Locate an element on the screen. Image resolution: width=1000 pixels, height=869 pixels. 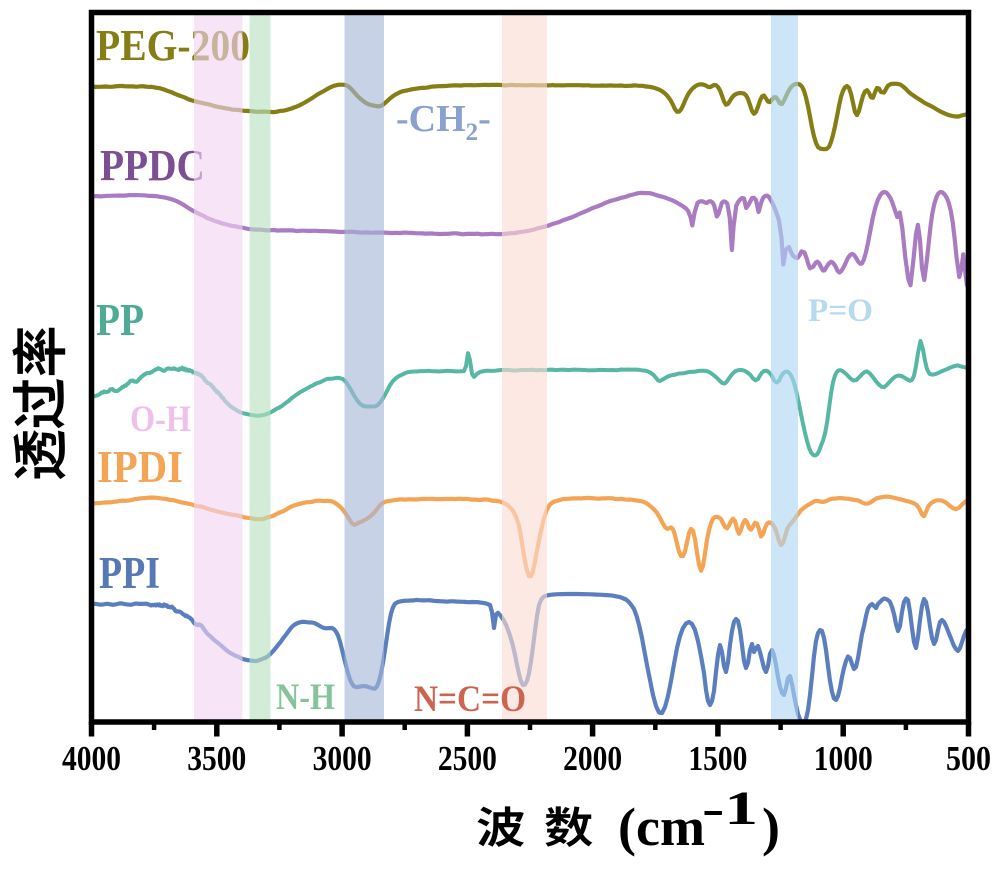
svg-text: 3000 is located at coordinates (342, 759).